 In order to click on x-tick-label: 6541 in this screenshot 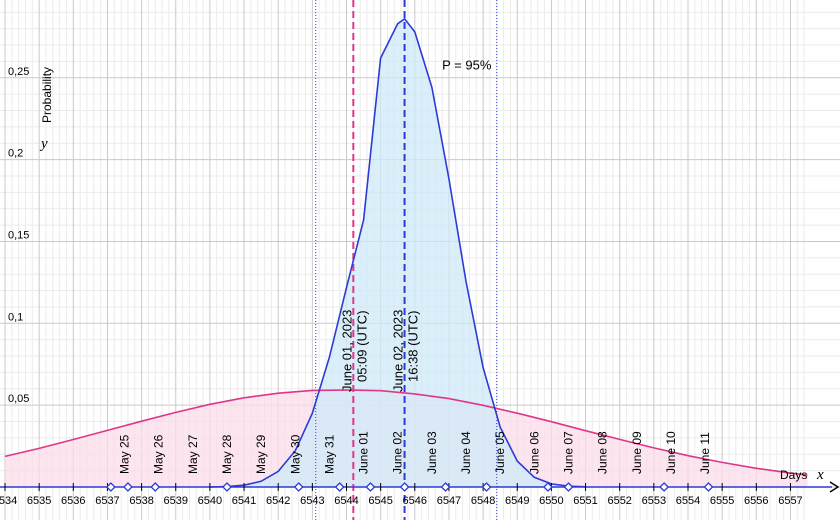, I will do `click(244, 501)`.